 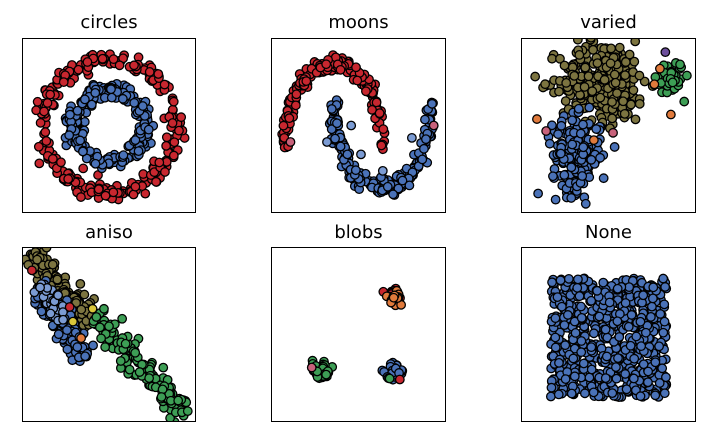 I want to click on panel-title: varied, so click(x=608, y=22).